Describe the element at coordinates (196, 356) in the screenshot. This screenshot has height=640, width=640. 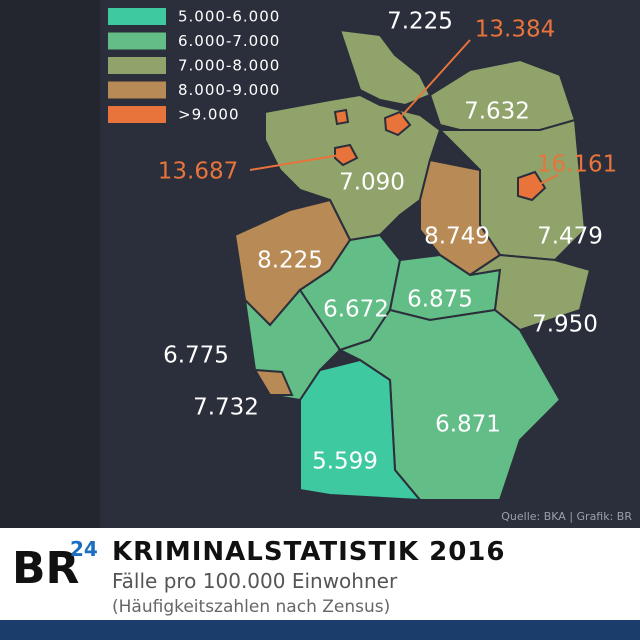
I see `value-label: 6.775` at that location.